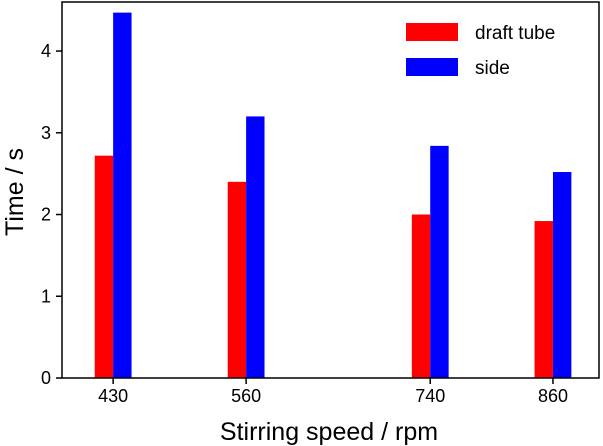  I want to click on legend-swatch-draft-tube, so click(432, 32).